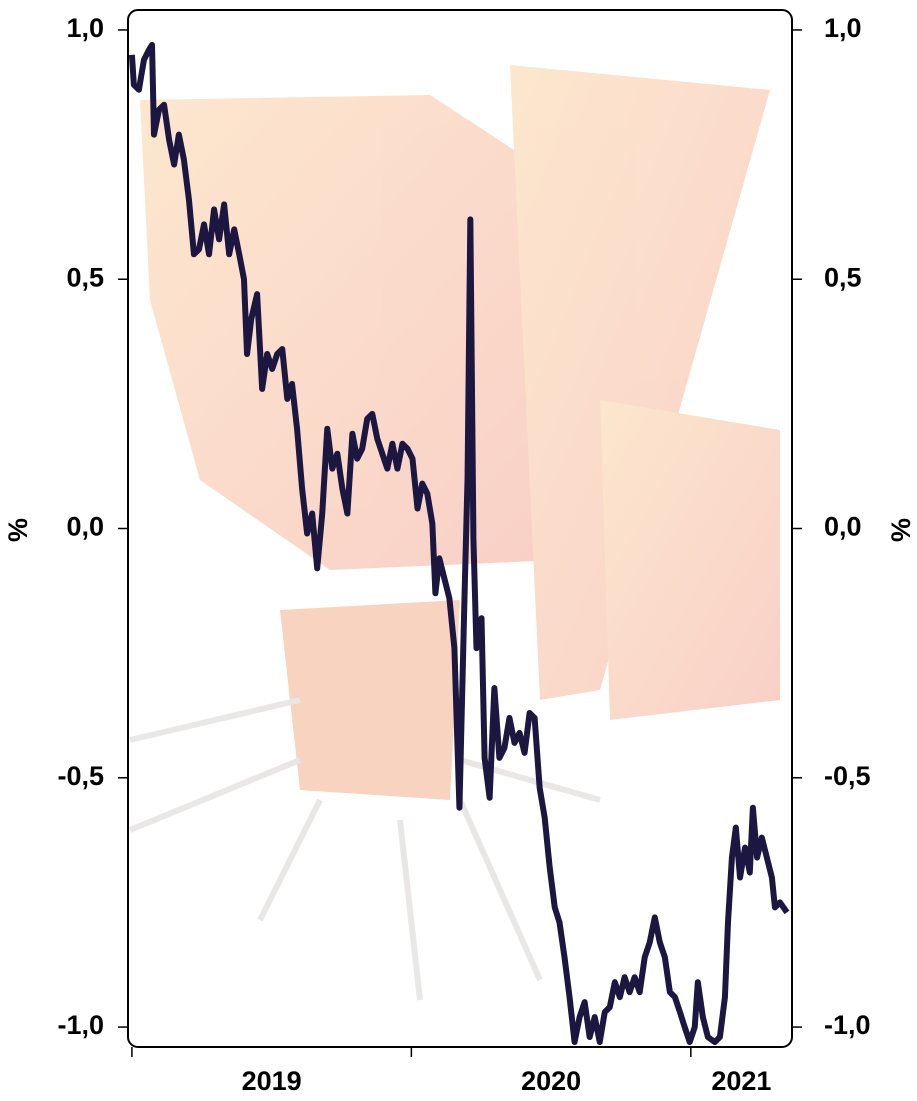 The image size is (917, 1101). I want to click on y-tick-label: 1,0, so click(85, 28).